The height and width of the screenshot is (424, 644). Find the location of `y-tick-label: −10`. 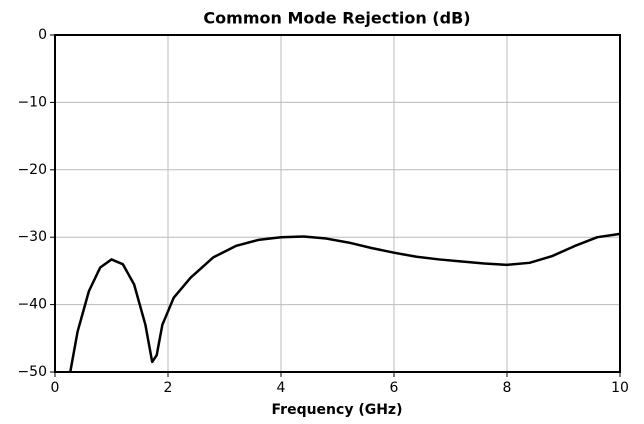

y-tick-label: −10 is located at coordinates (32, 102).